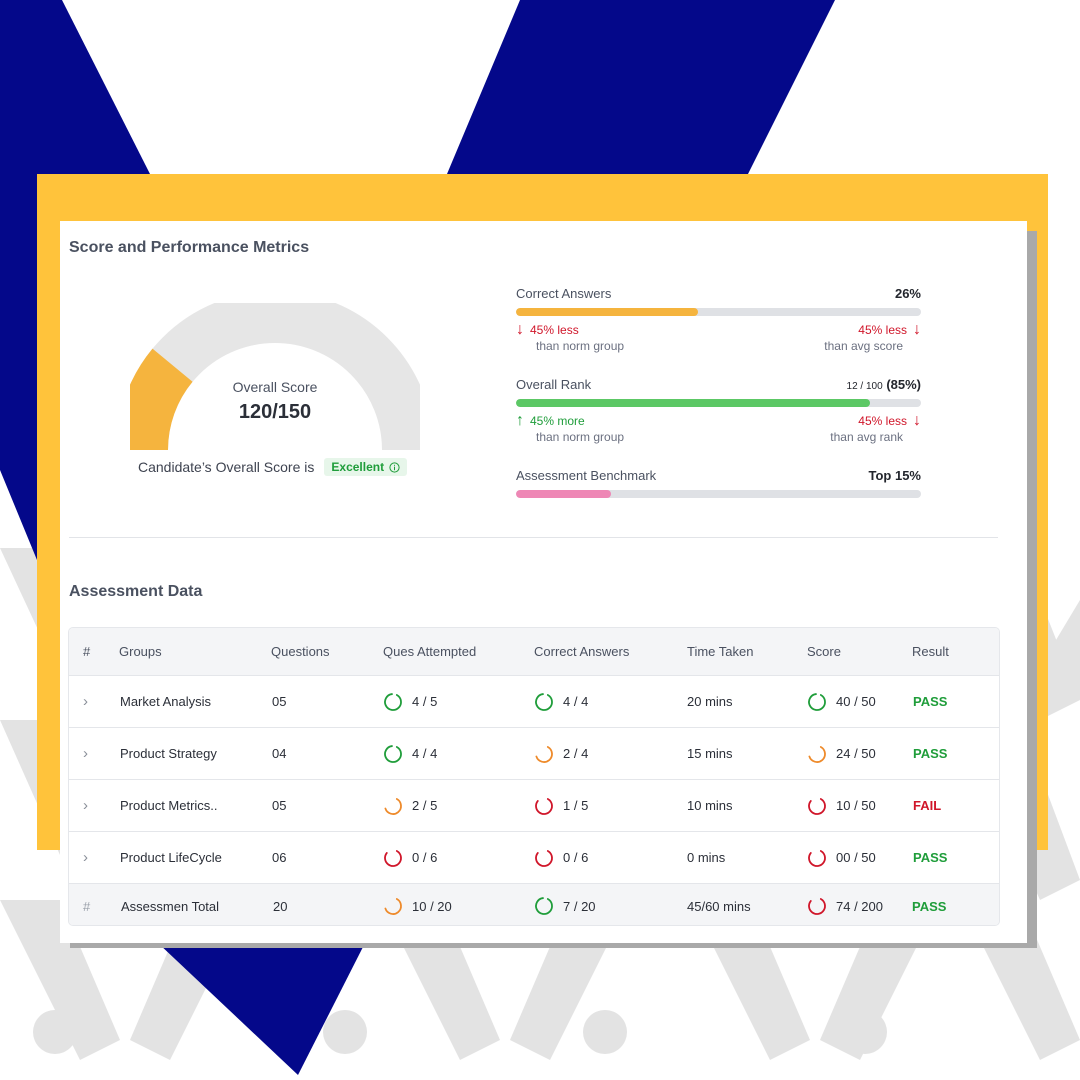 This screenshot has width=1080, height=1080. I want to click on correct-value: 0 / 6, so click(576, 857).